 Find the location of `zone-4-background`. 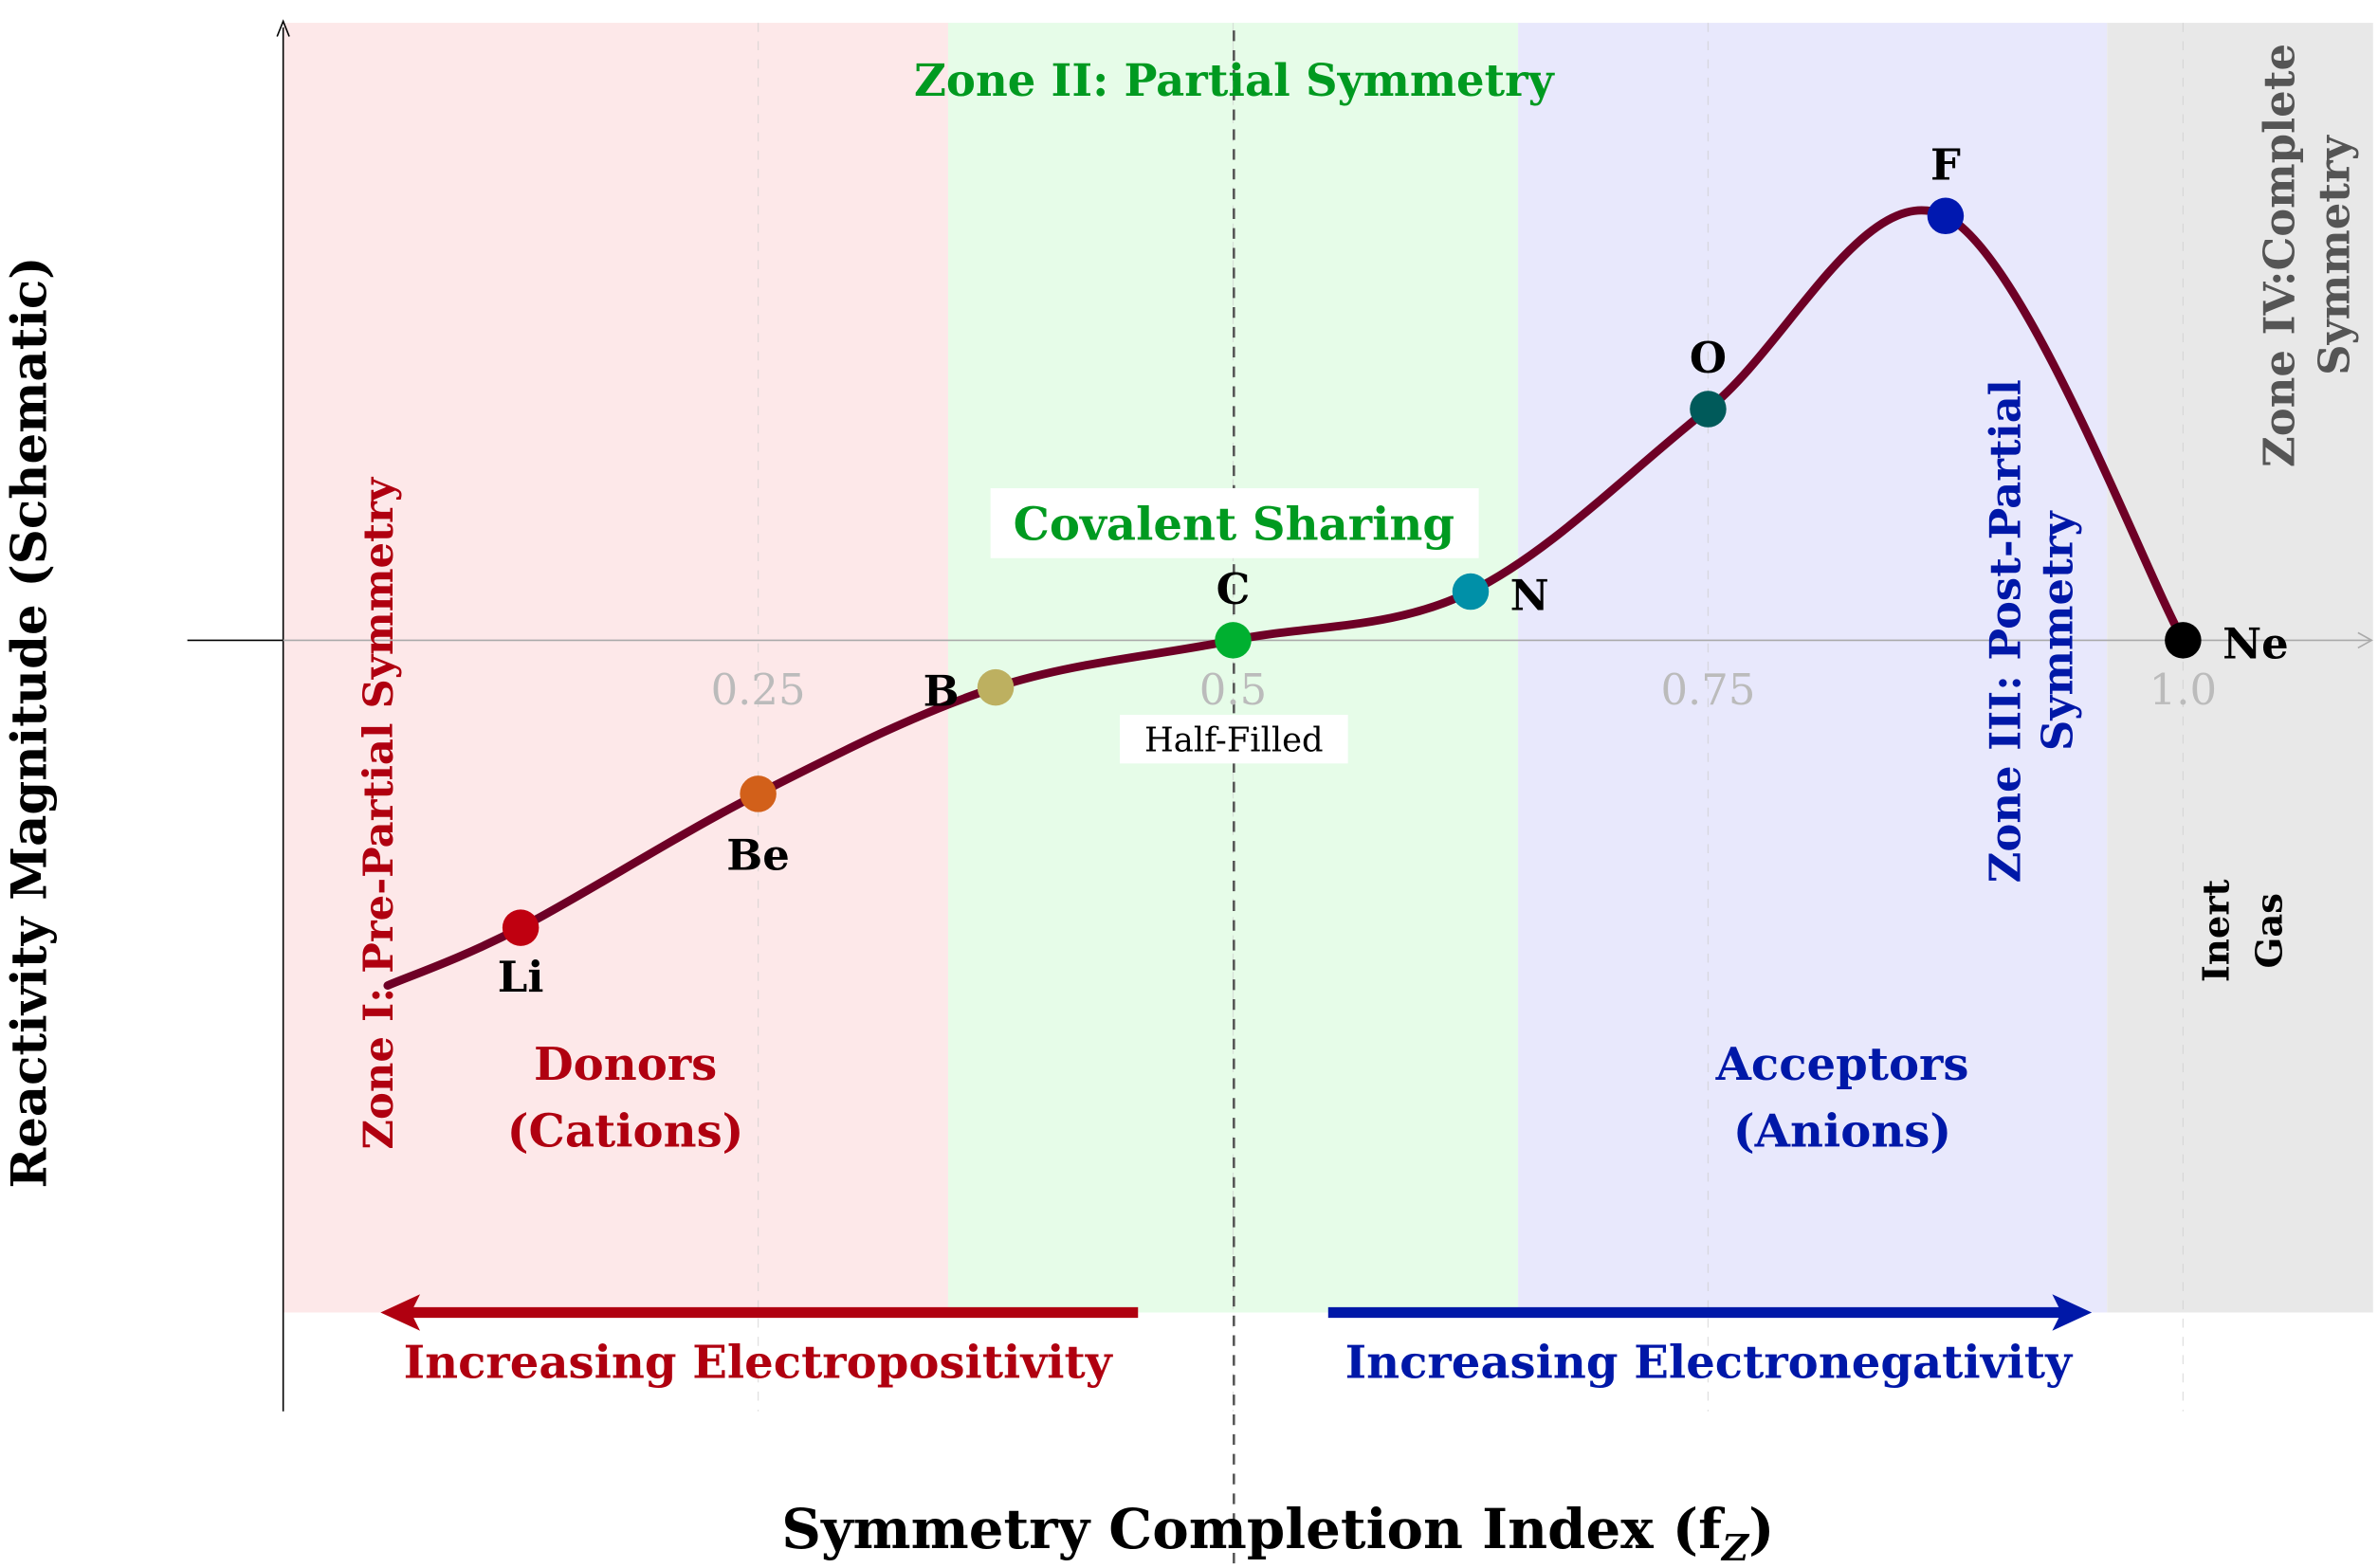

zone-4-background is located at coordinates (2240, 668).